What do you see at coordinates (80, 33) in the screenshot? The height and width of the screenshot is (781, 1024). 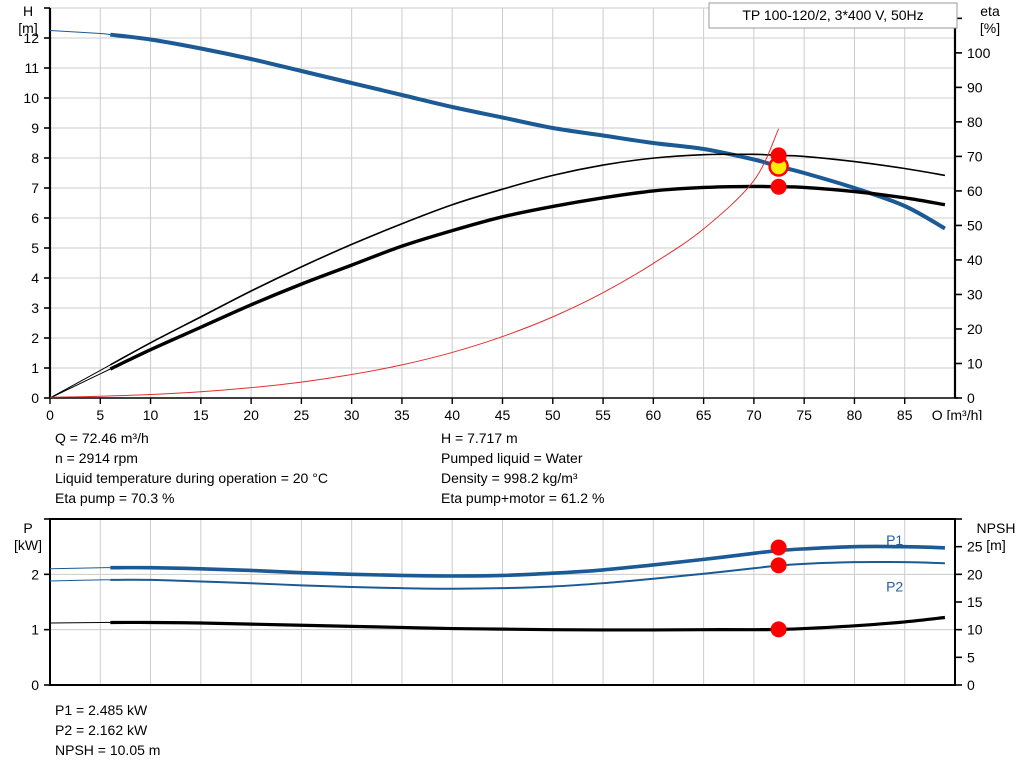 I see `curve-h-thin` at bounding box center [80, 33].